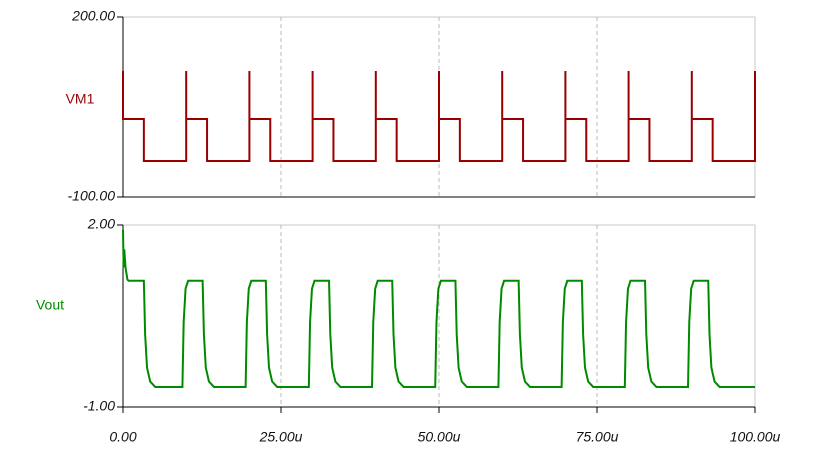 This screenshot has width=816, height=457. I want to click on x-tick-label: 50.00u, so click(439, 437).